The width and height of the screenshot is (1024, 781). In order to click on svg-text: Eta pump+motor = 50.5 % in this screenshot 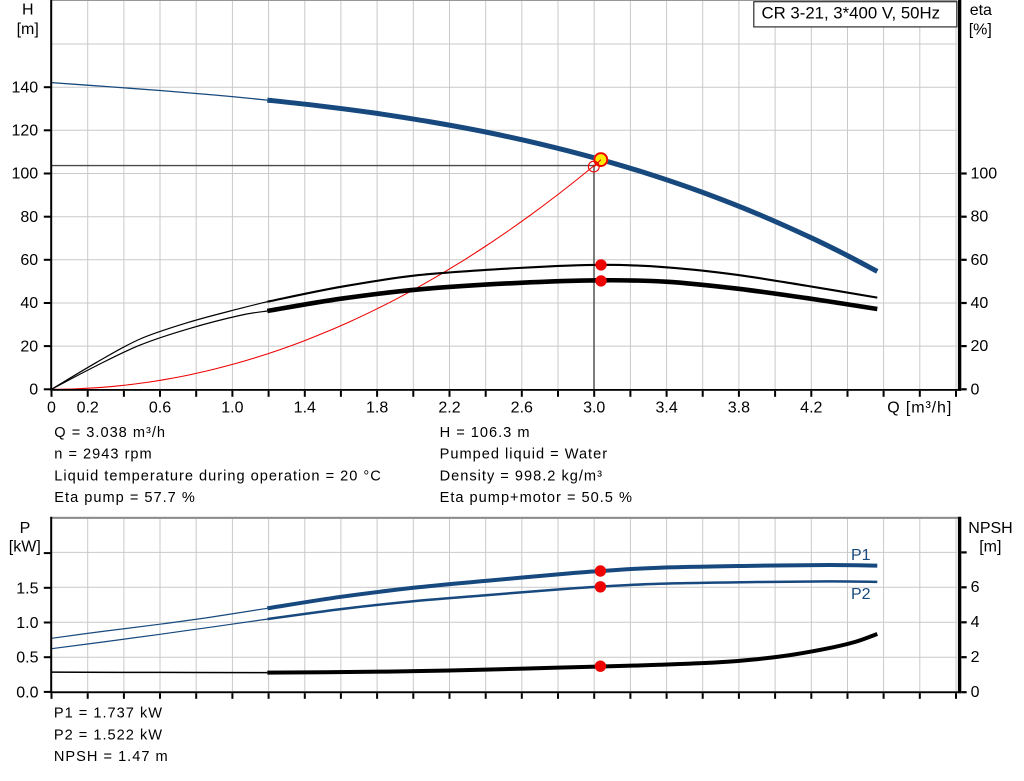, I will do `click(536, 498)`.